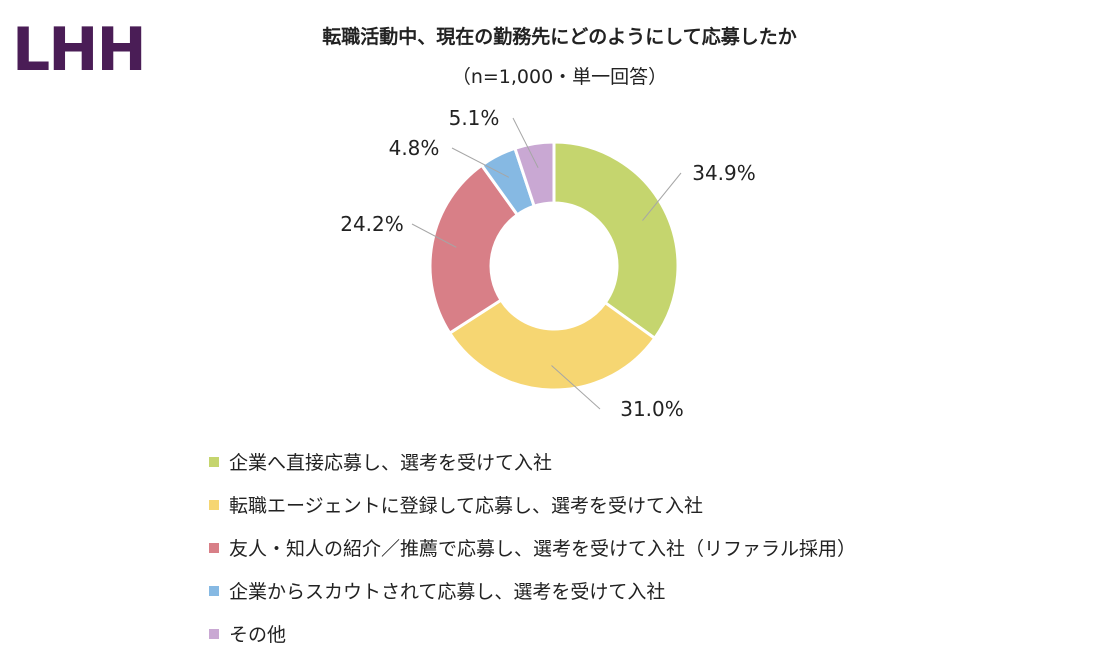 The height and width of the screenshot is (659, 1109). I want to click on data-label: 5.1%, so click(474, 118).